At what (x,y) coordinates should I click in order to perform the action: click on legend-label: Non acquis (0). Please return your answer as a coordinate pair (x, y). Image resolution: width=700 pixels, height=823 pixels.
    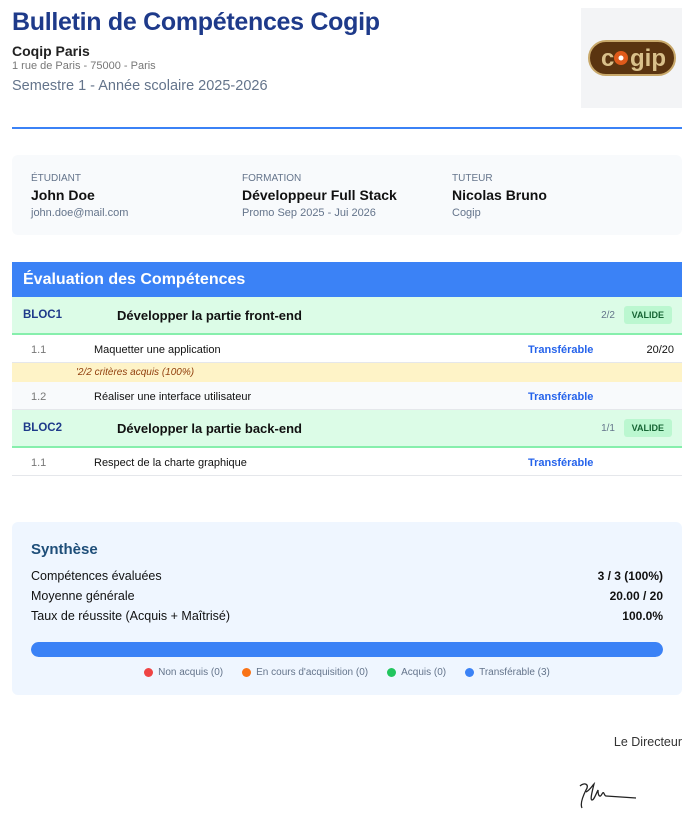
    Looking at the image, I should click on (191, 672).